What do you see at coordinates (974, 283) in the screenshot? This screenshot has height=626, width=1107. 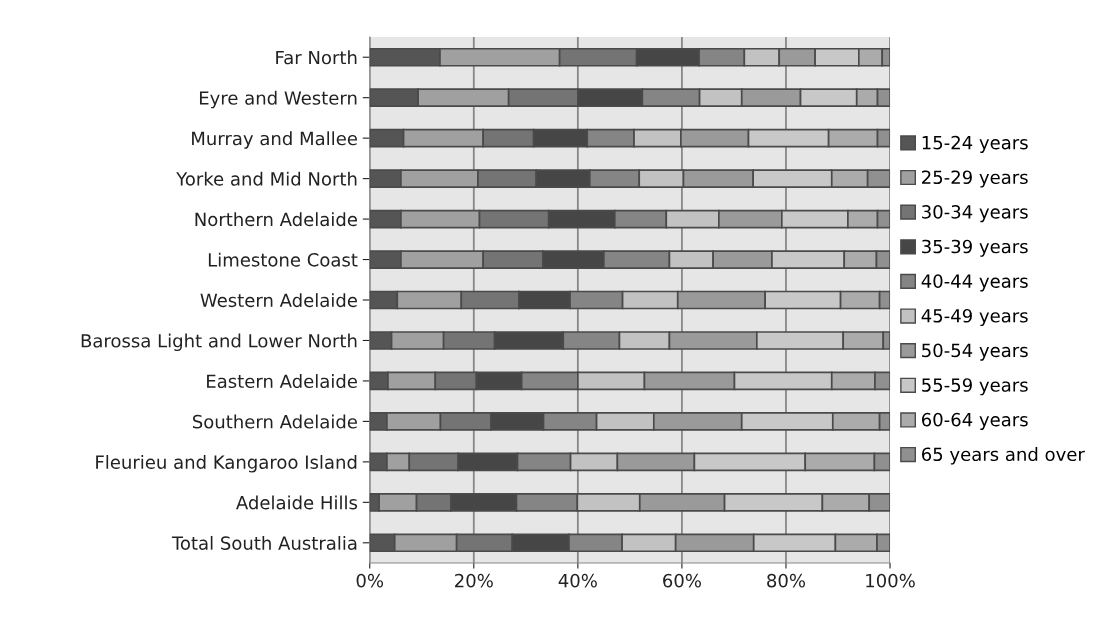 I see `legend-label: 40-44 years` at bounding box center [974, 283].